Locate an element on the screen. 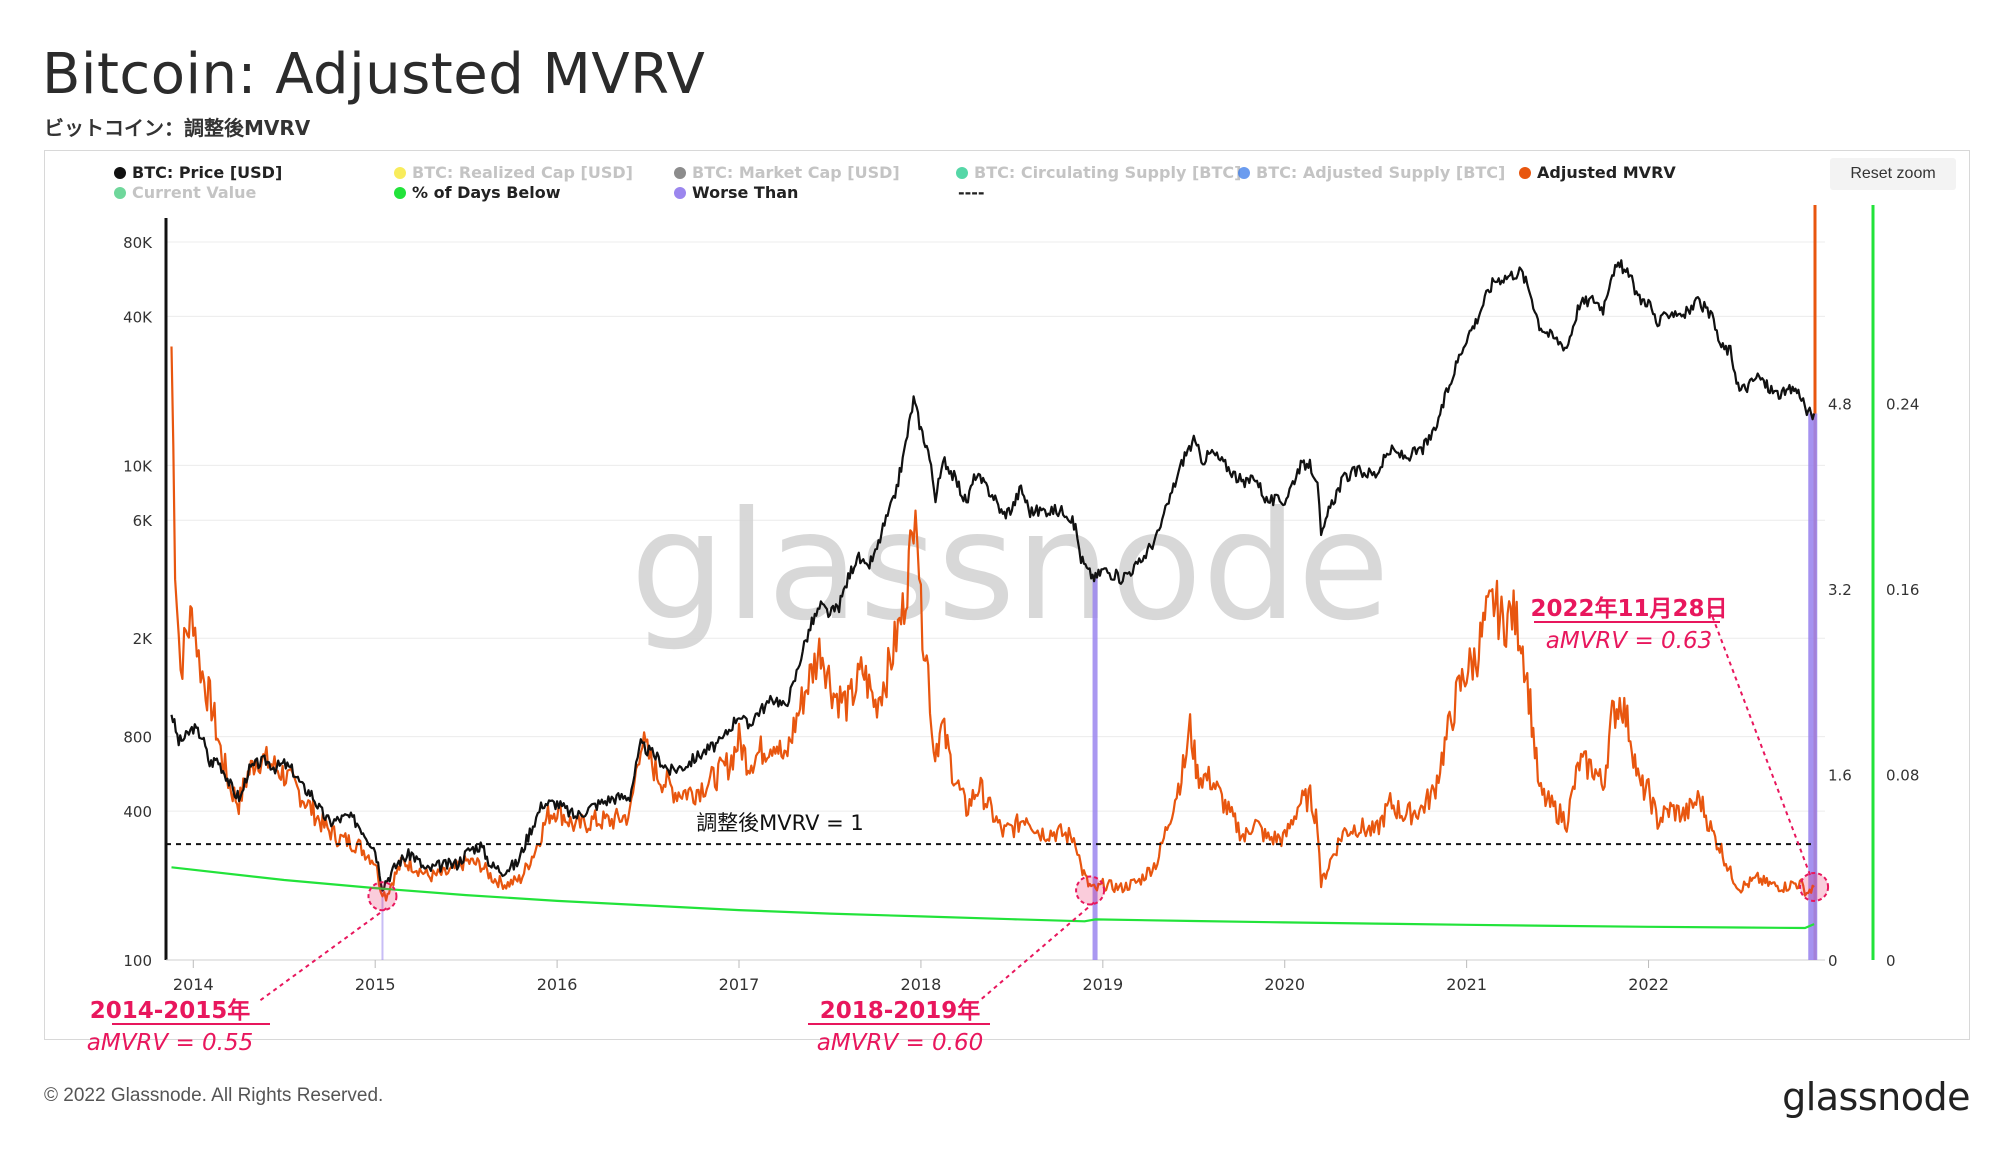 The image size is (2000, 1152). price-tick-label: 10K is located at coordinates (138, 466).